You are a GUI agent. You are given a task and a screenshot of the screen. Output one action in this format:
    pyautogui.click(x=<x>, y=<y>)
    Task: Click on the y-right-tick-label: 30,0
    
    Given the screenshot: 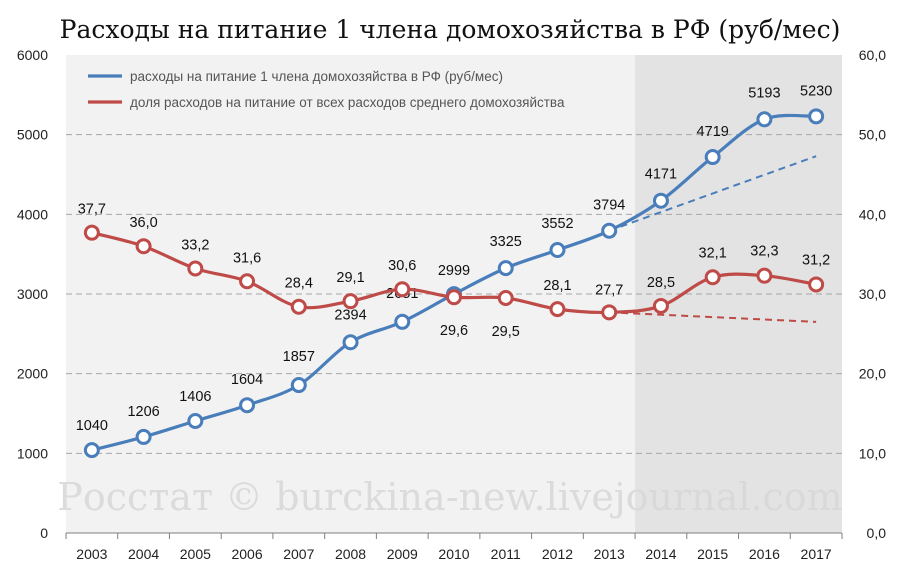 What is the action you would take?
    pyautogui.click(x=872, y=294)
    